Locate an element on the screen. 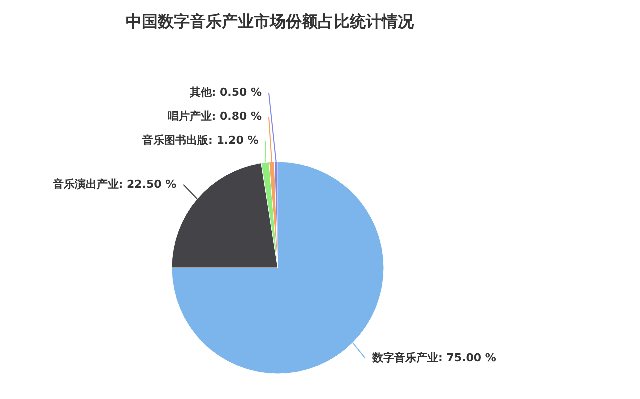  slice-label: 音乐演出产业: 22.50 % is located at coordinates (114, 184).